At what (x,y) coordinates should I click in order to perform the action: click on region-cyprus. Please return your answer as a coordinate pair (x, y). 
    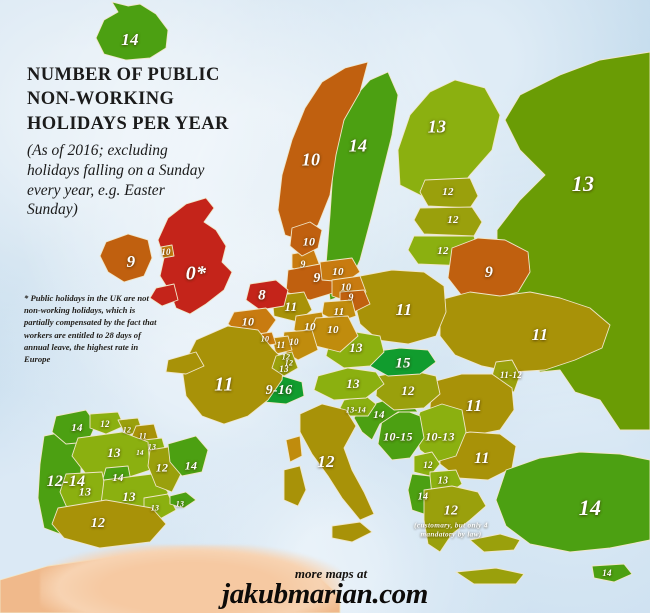
    Looking at the image, I should click on (612, 573).